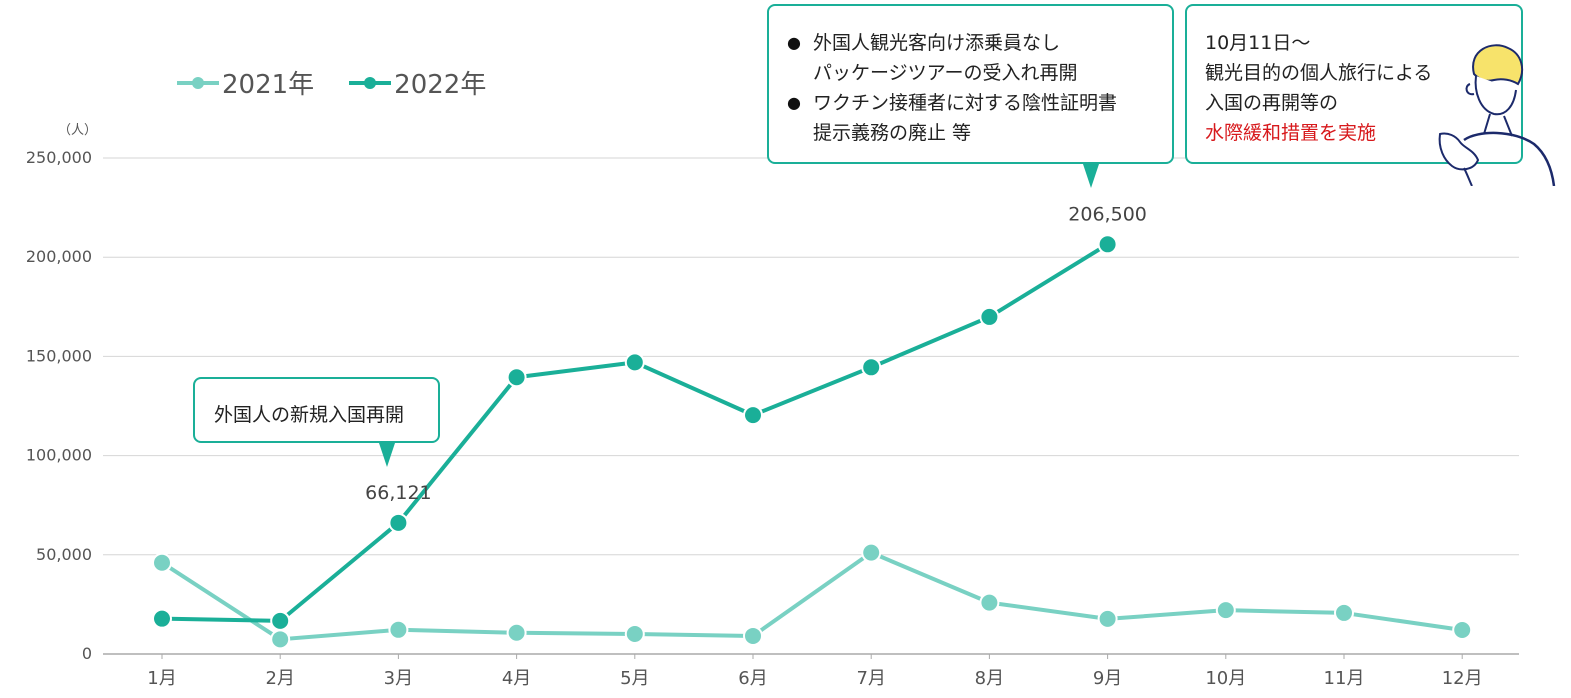 Image resolution: width=1571 pixels, height=698 pixels. What do you see at coordinates (331, 82) in the screenshot?
I see `legend: 2021年 2022年` at bounding box center [331, 82].